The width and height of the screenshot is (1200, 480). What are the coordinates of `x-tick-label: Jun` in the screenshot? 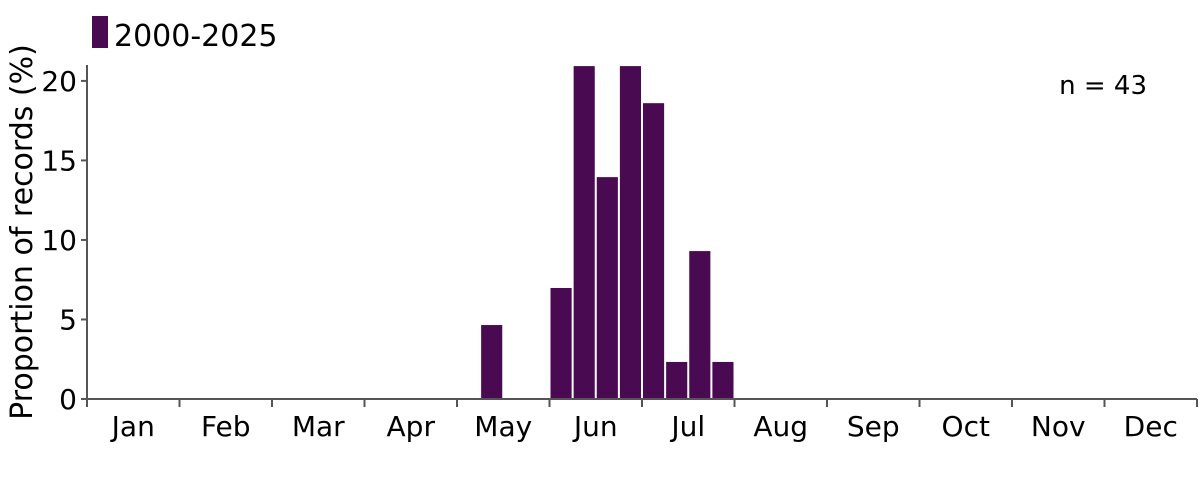 It's located at (595, 426).